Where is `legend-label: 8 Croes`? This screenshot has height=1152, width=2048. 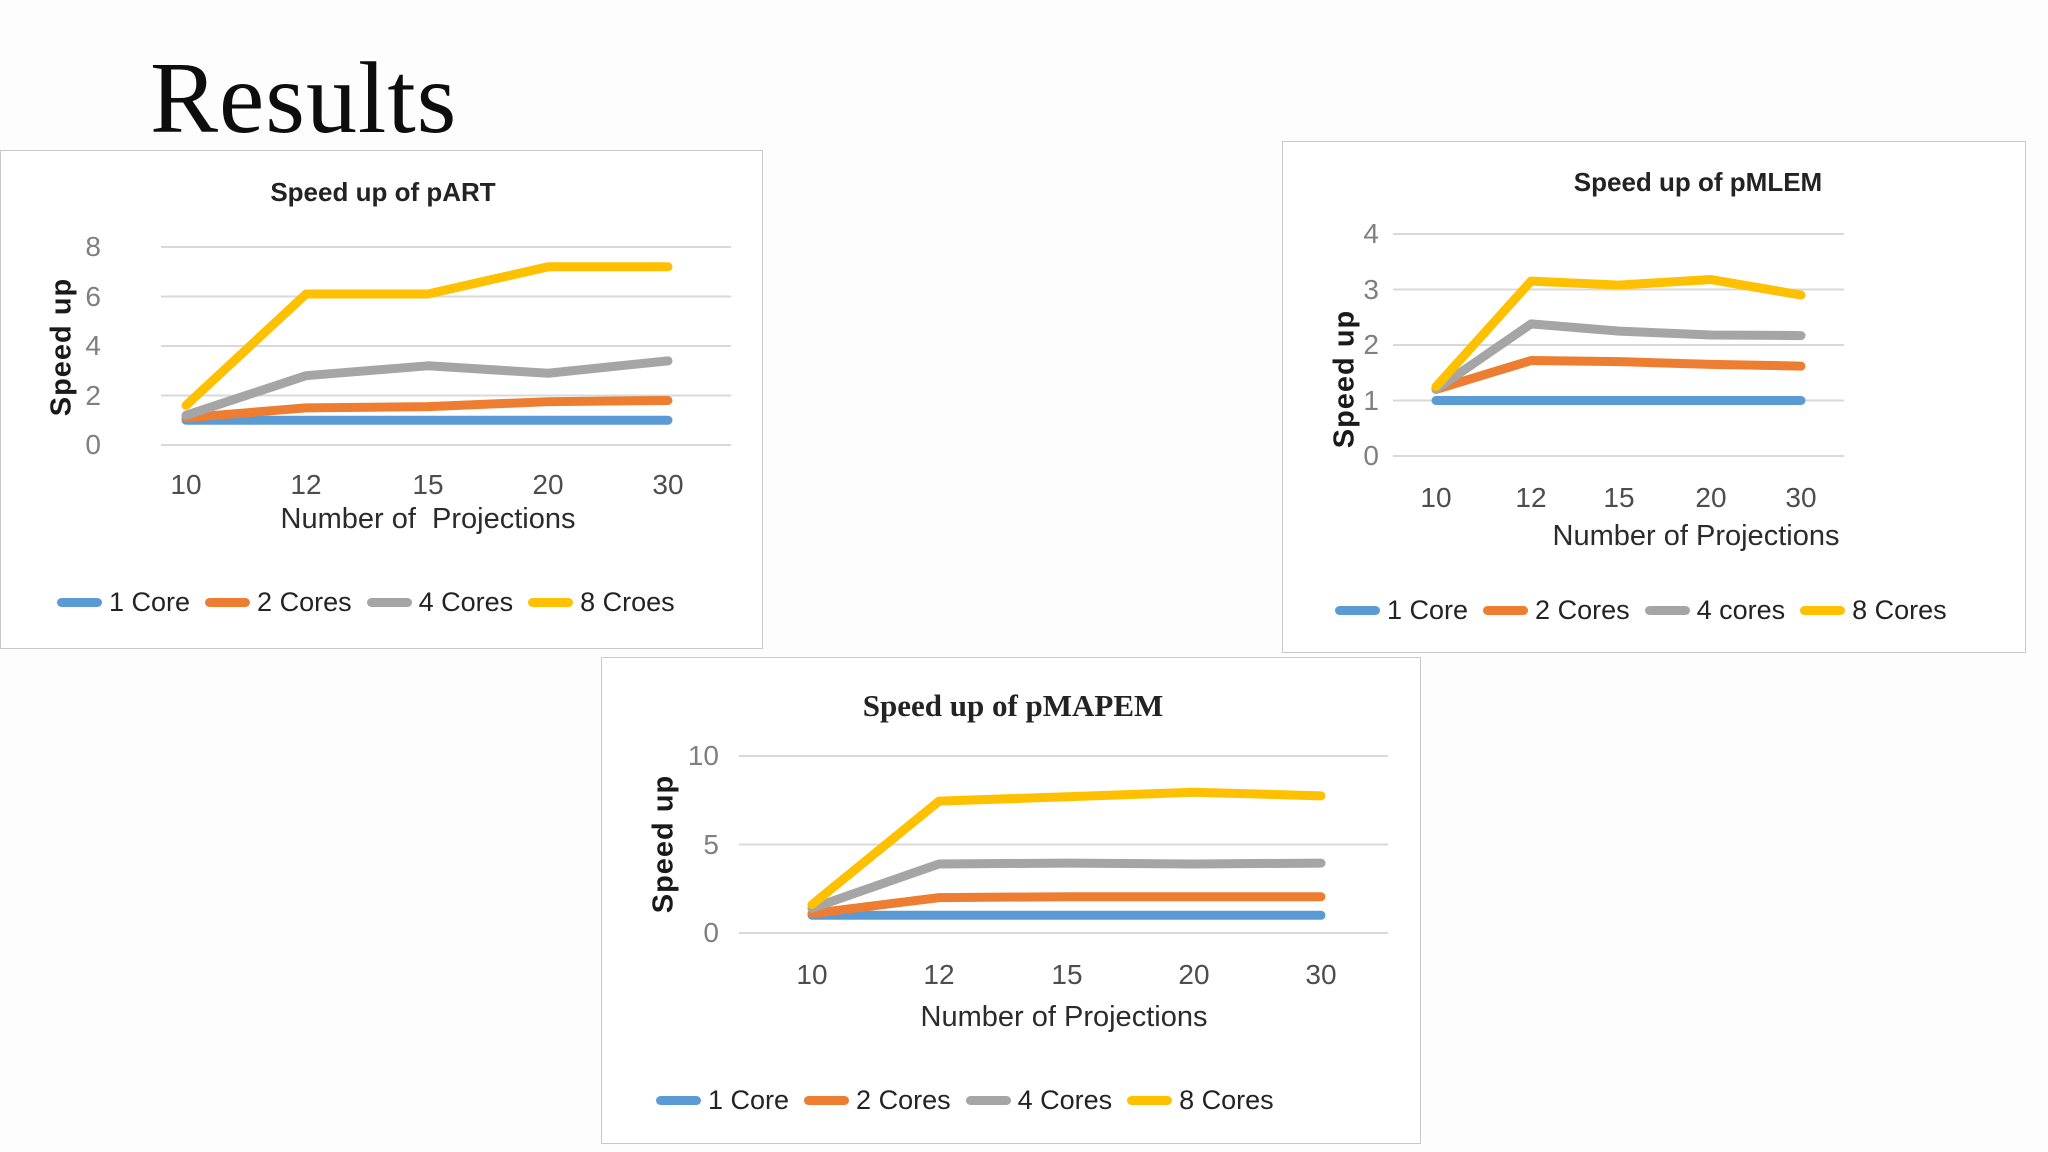 legend-label: 8 Croes is located at coordinates (627, 602).